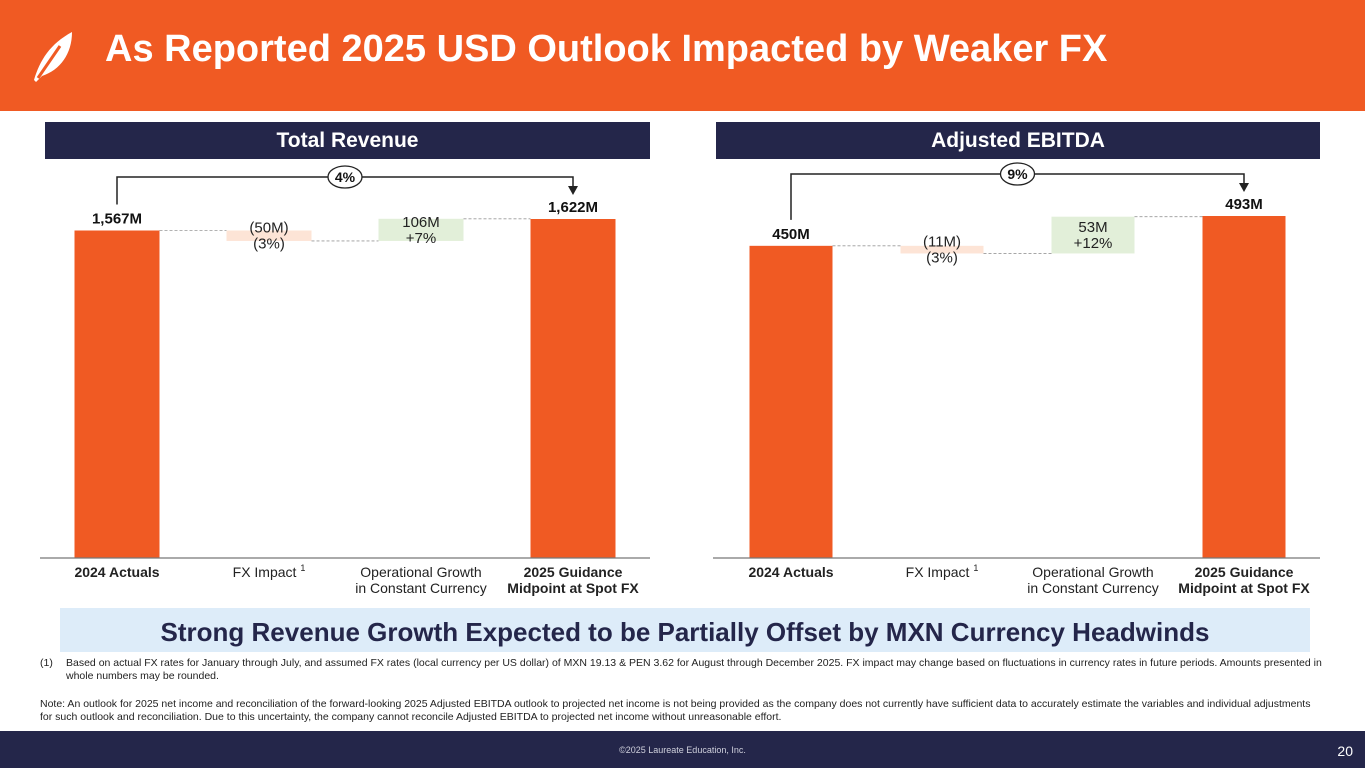 The width and height of the screenshot is (1365, 768). I want to click on ebitda-growth-label: 9%, so click(1017, 174).